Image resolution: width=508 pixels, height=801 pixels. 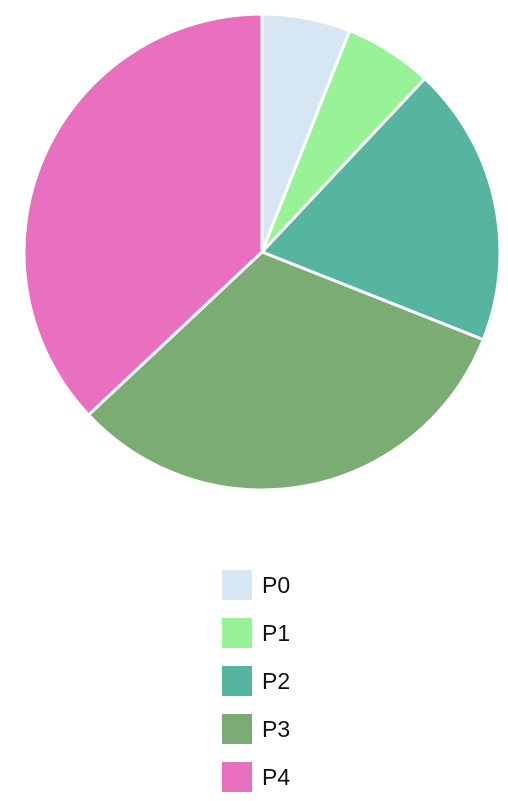 I want to click on legend-item-p0: P0, so click(x=256, y=585).